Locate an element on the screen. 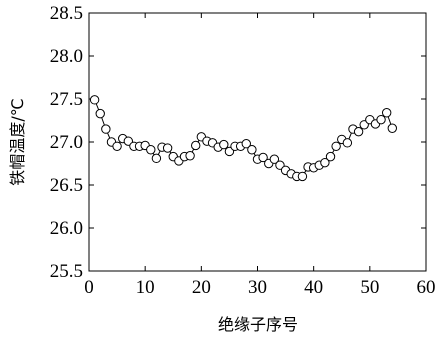  y-tick-labels: 25.5 26.0 26.5 27.0 27.5 28.0 28.5 is located at coordinates (66, 142).